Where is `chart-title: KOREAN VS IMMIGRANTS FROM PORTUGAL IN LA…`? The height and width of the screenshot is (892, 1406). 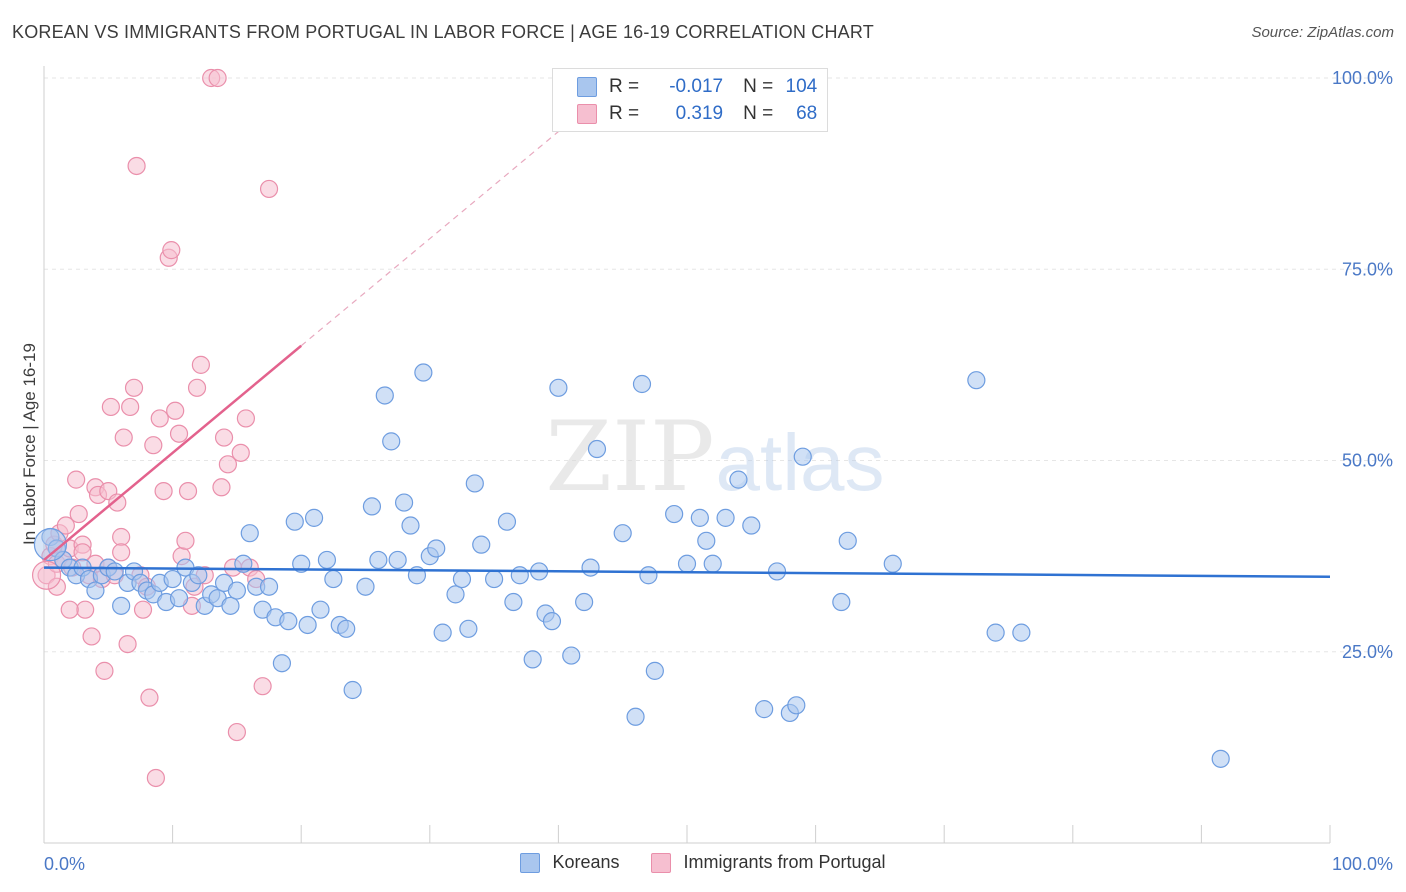 chart-title: KOREAN VS IMMIGRANTS FROM PORTUGAL IN LA… is located at coordinates (443, 32).